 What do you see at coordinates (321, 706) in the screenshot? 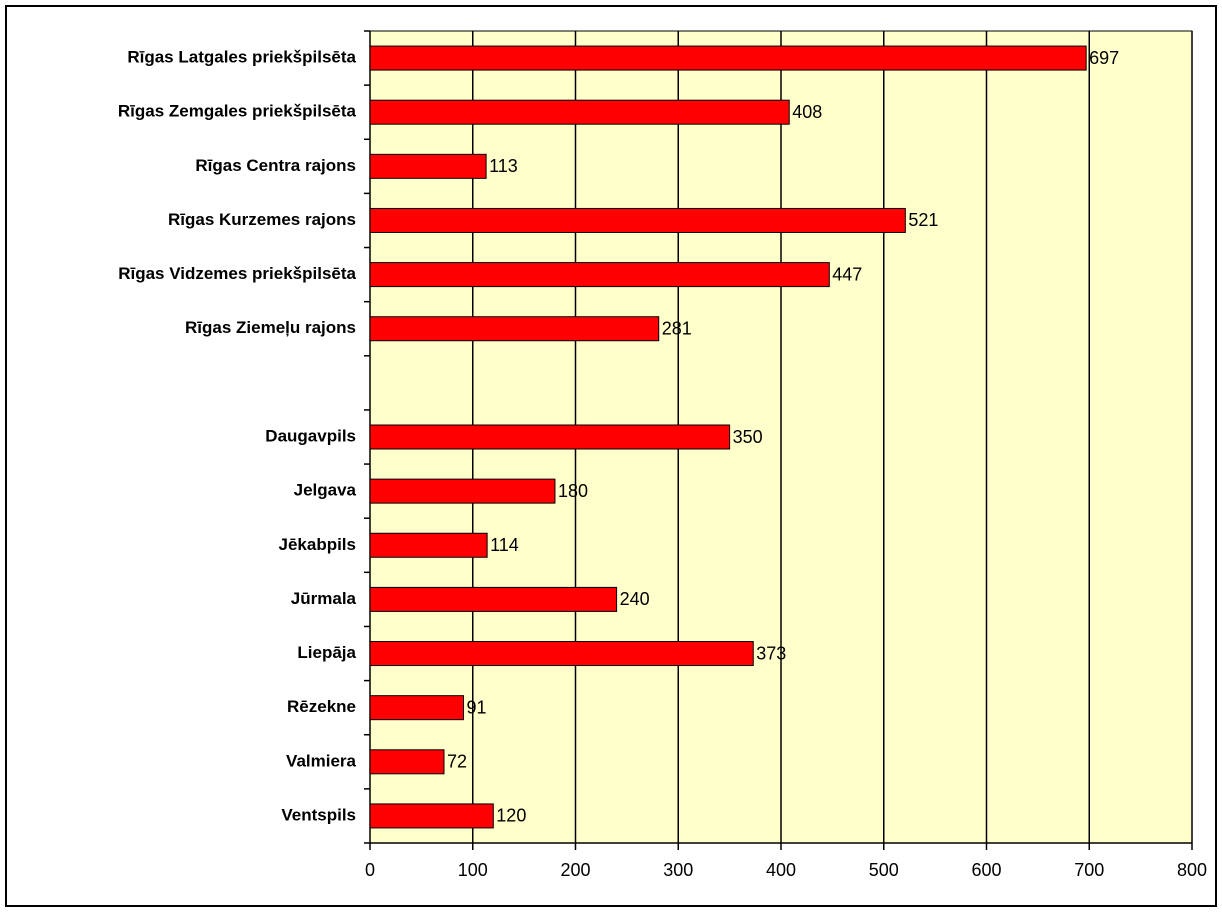
I see `y-tick-label: Rēzekne` at bounding box center [321, 706].